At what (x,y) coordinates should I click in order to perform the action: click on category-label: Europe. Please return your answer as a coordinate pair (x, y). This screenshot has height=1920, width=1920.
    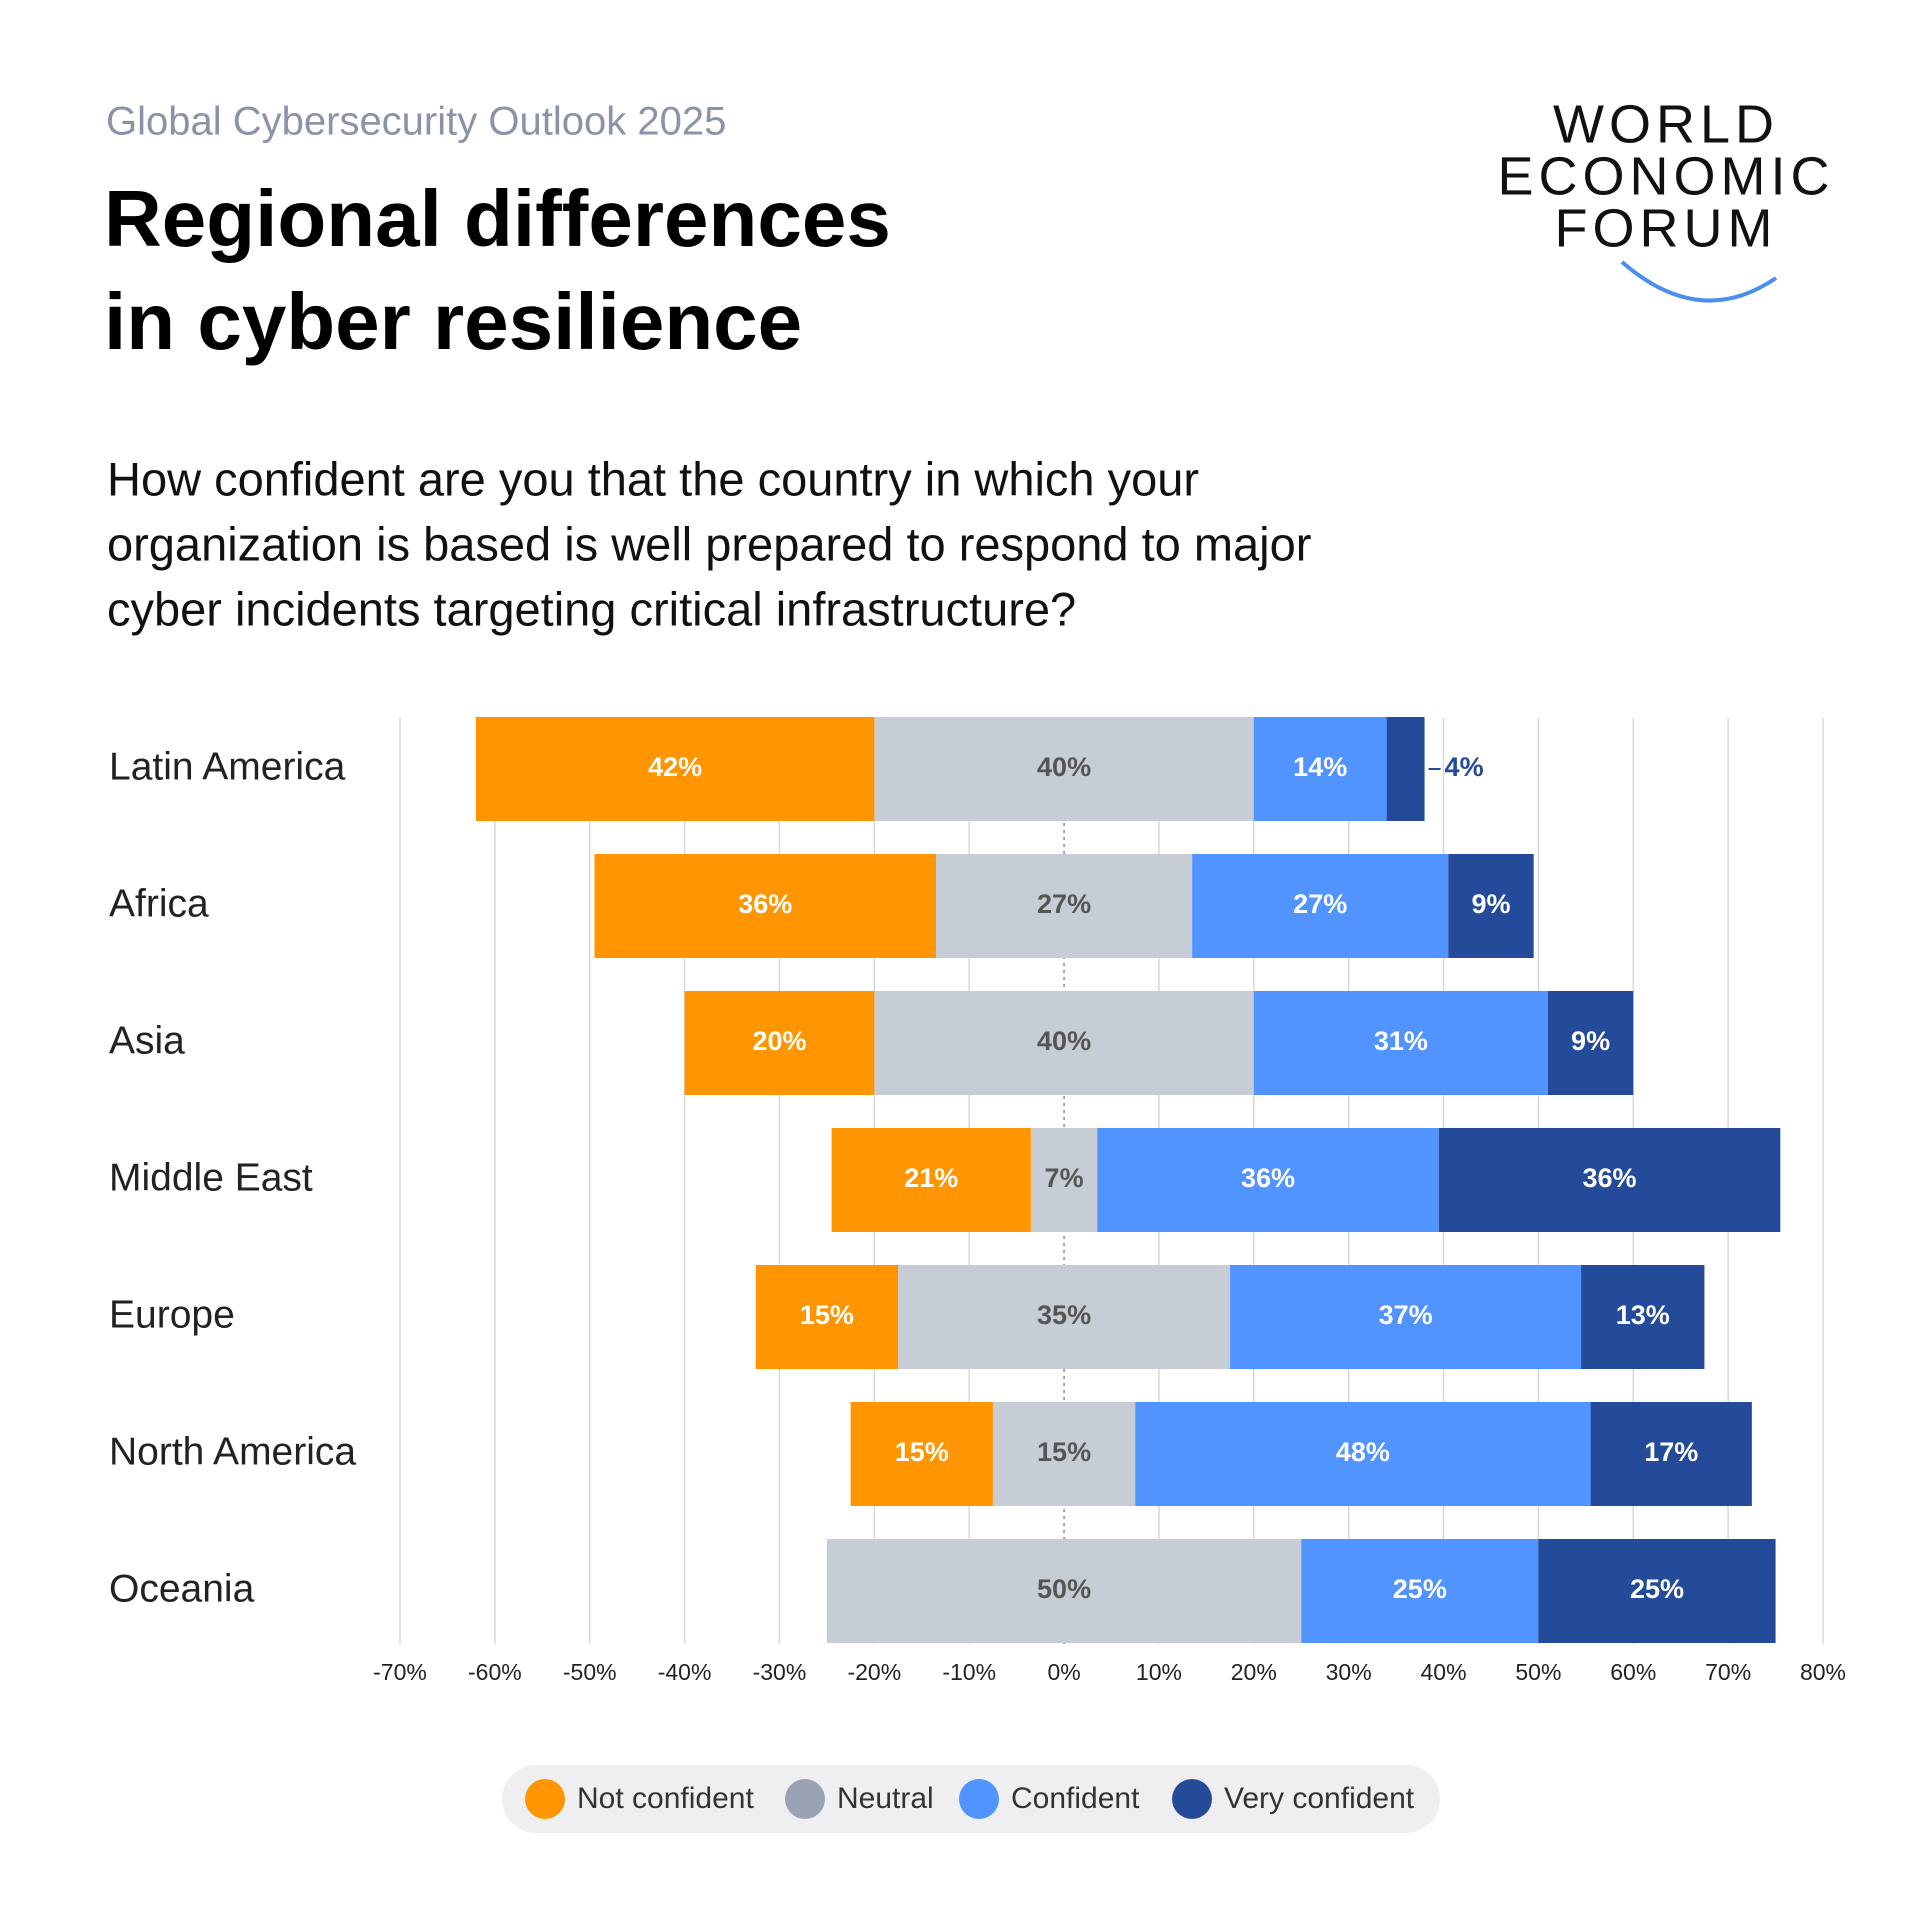
    Looking at the image, I should click on (172, 1314).